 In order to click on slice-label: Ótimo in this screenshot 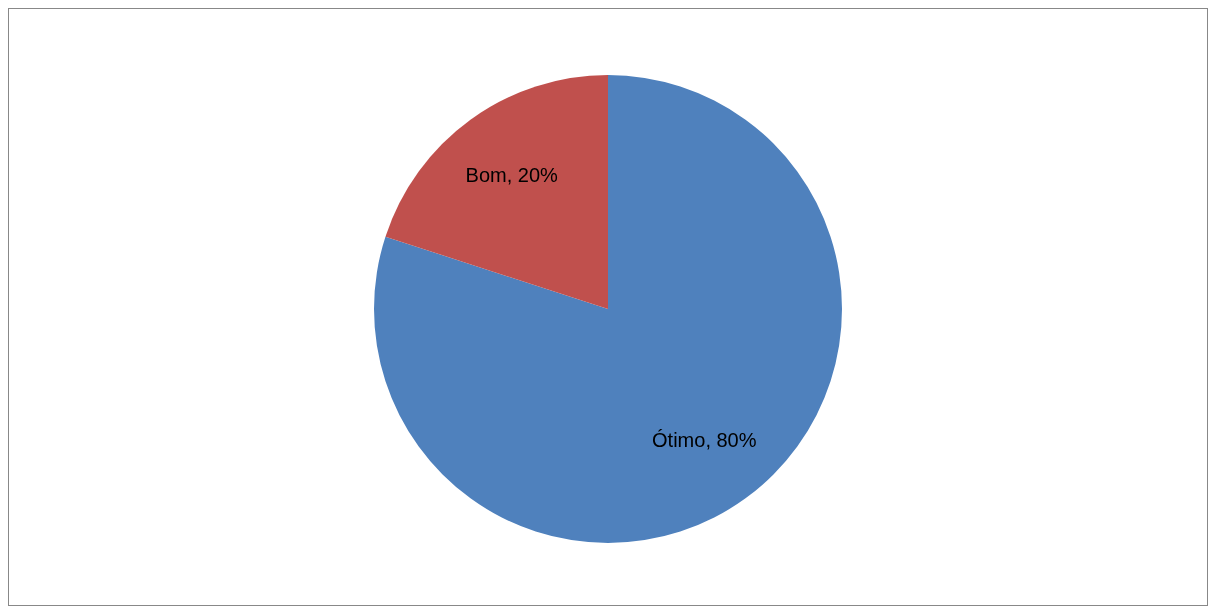, I will do `click(679, 440)`.